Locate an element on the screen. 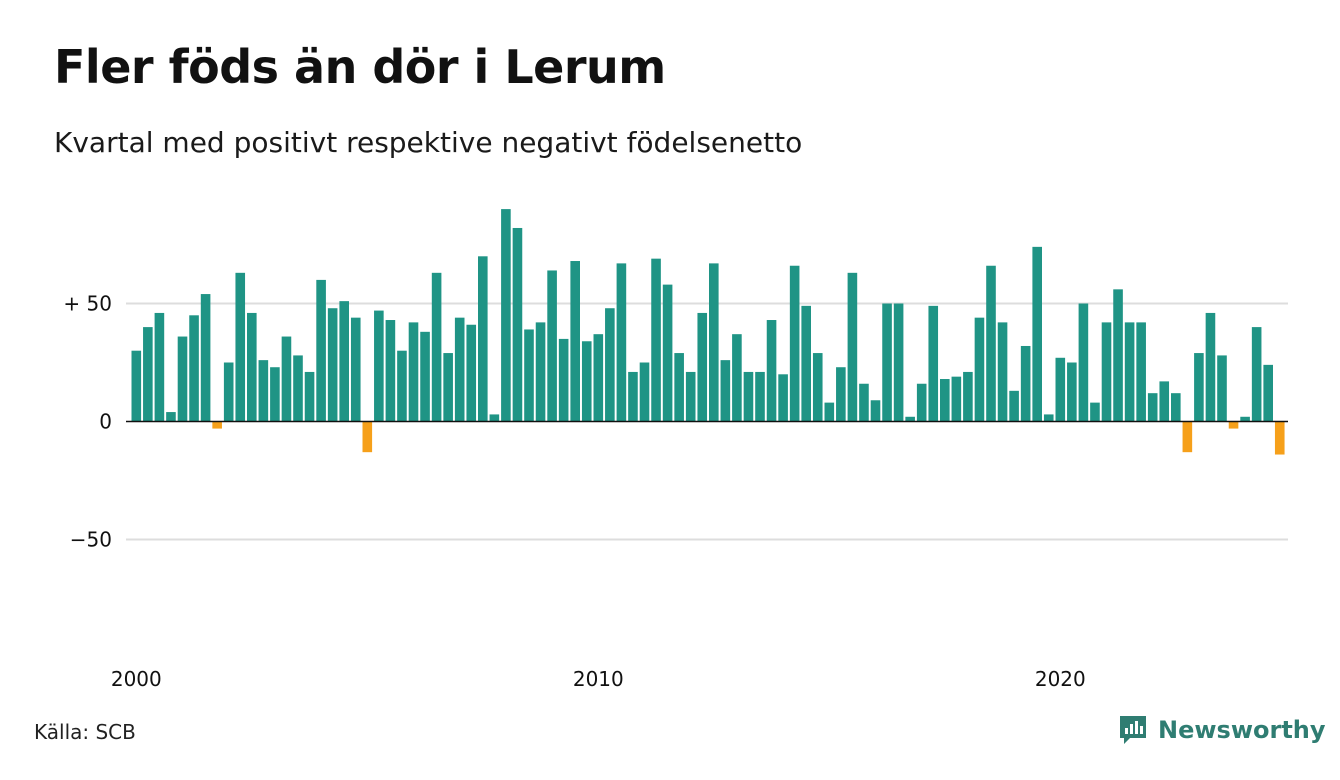 The height and width of the screenshot is (780, 1340). x-tick-label: 2010 is located at coordinates (598, 679).